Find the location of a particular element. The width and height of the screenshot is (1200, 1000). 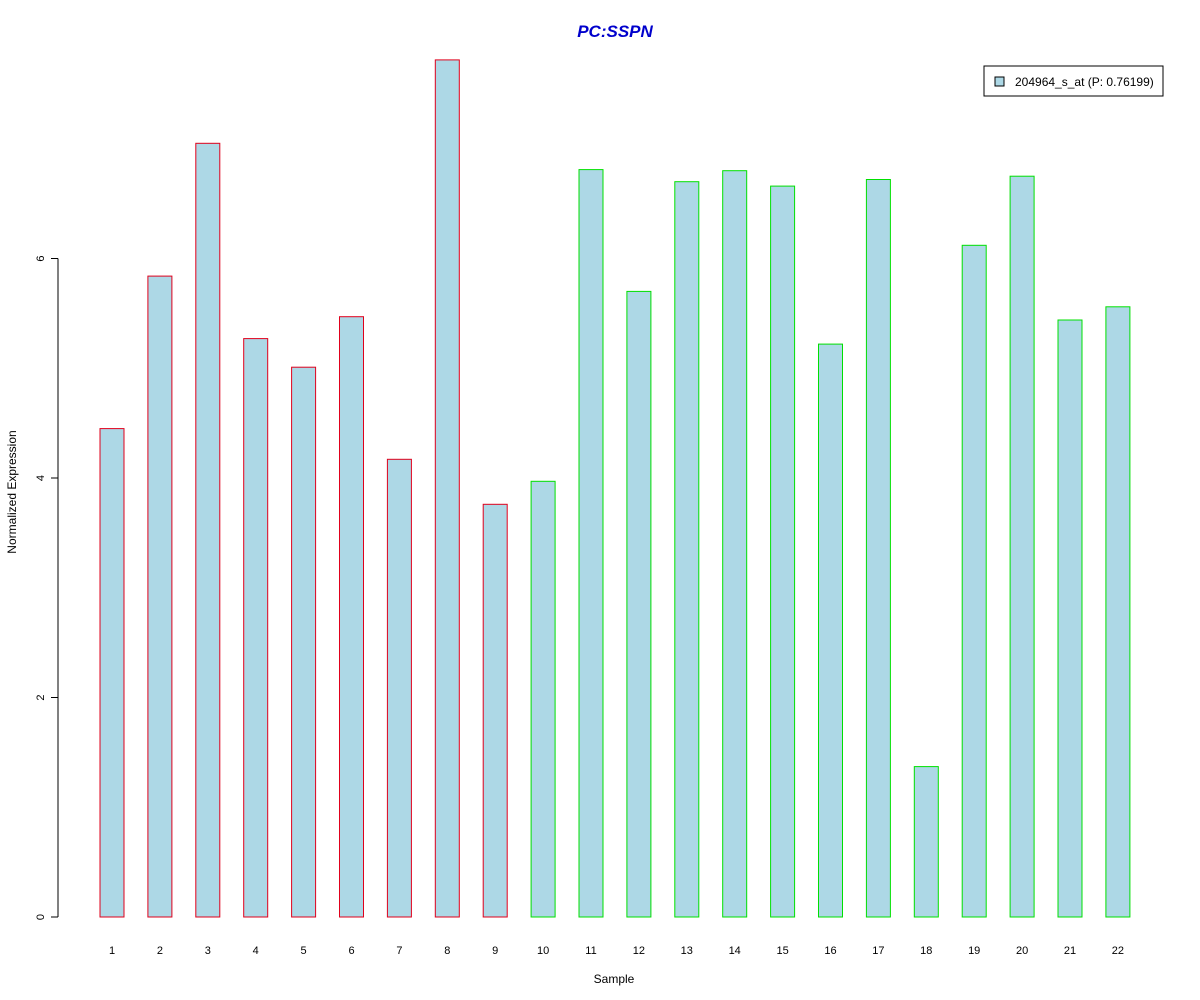

legend-box is located at coordinates (1073, 81).